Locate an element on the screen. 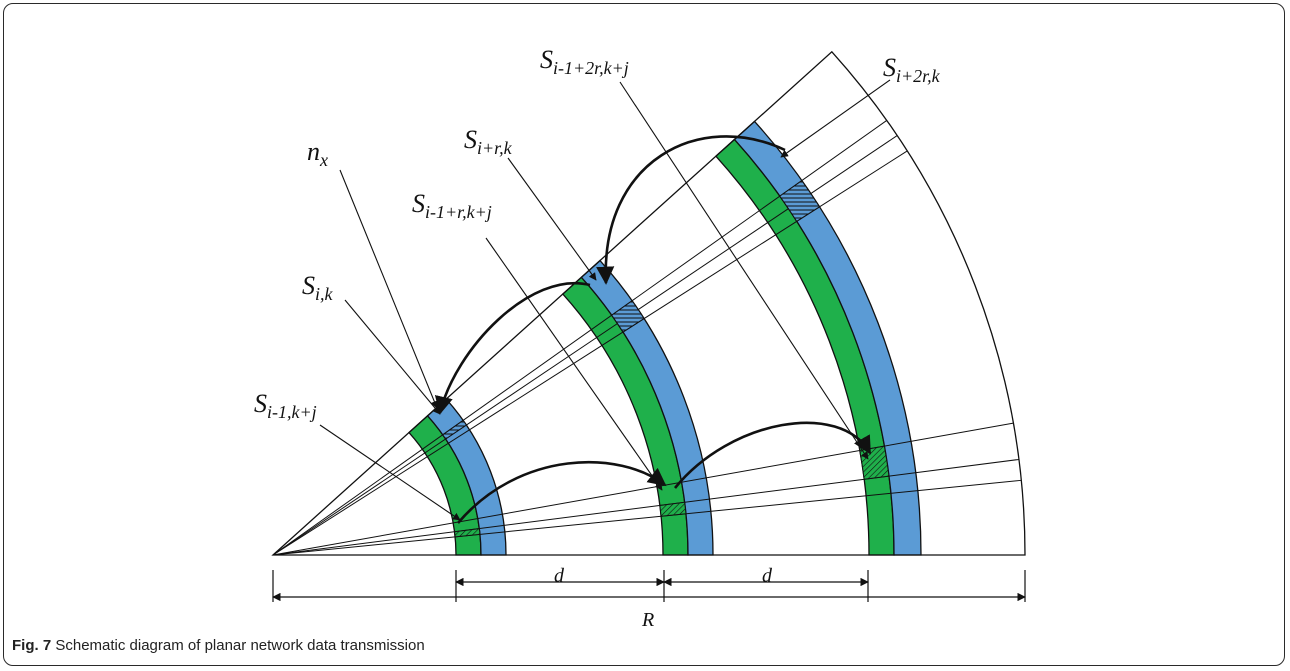 The width and height of the screenshot is (1290, 671). dim-label-R: R is located at coordinates (647, 620).